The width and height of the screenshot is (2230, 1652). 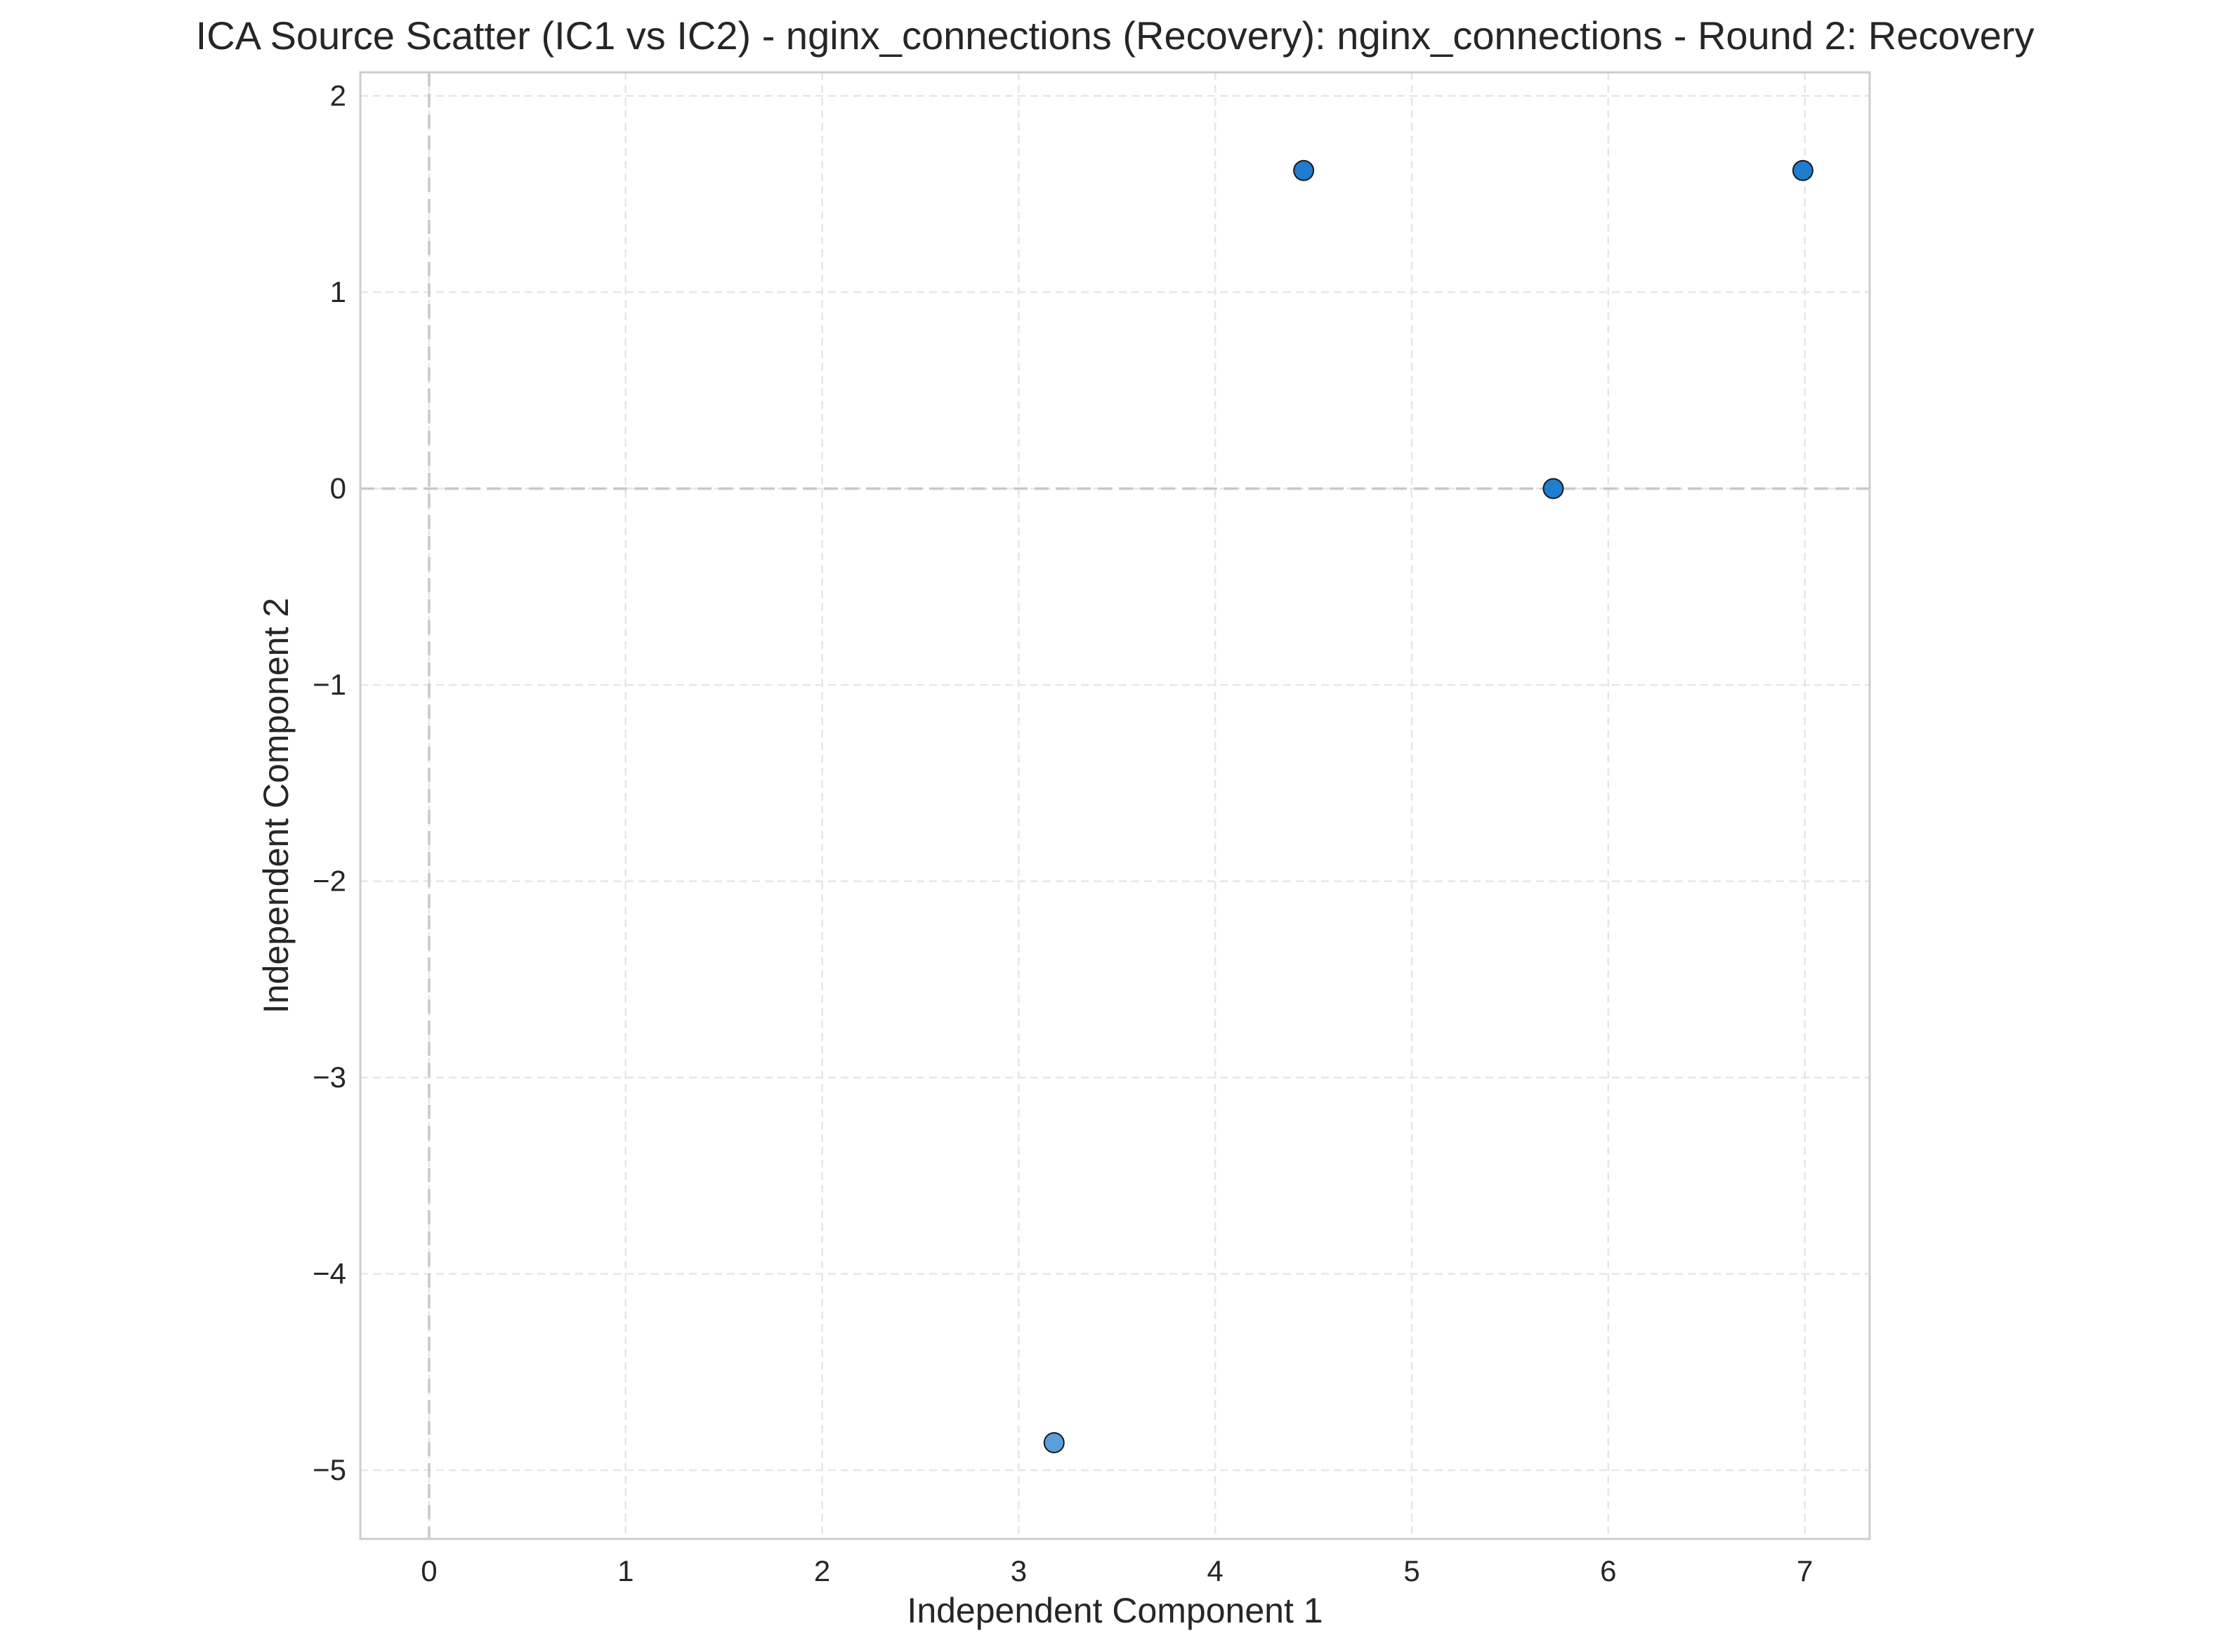 What do you see at coordinates (329, 1469) in the screenshot?
I see `y-tick-label: −5` at bounding box center [329, 1469].